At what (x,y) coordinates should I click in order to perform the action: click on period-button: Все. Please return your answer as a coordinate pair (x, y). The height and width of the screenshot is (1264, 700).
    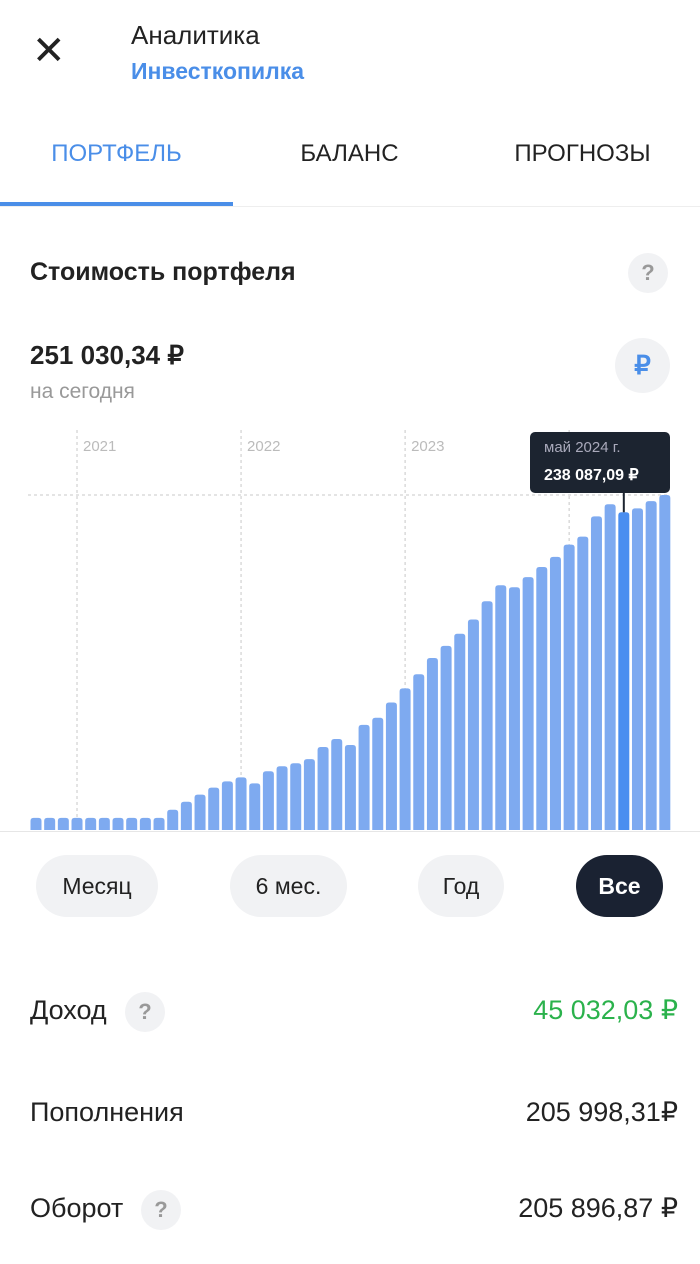
    Looking at the image, I should click on (619, 886).